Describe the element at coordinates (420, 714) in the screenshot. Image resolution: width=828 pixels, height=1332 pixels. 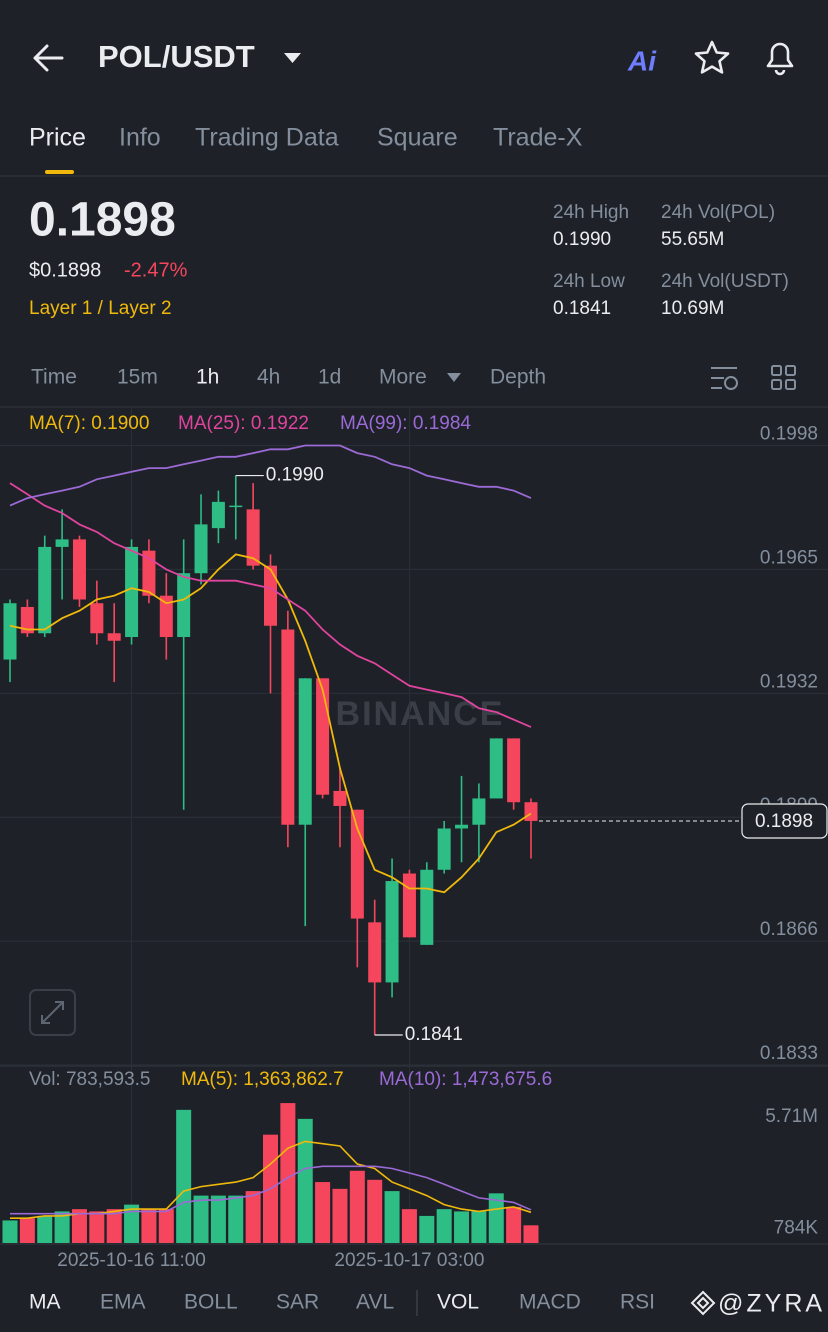
I see `chart-watermark: BINANCE` at that location.